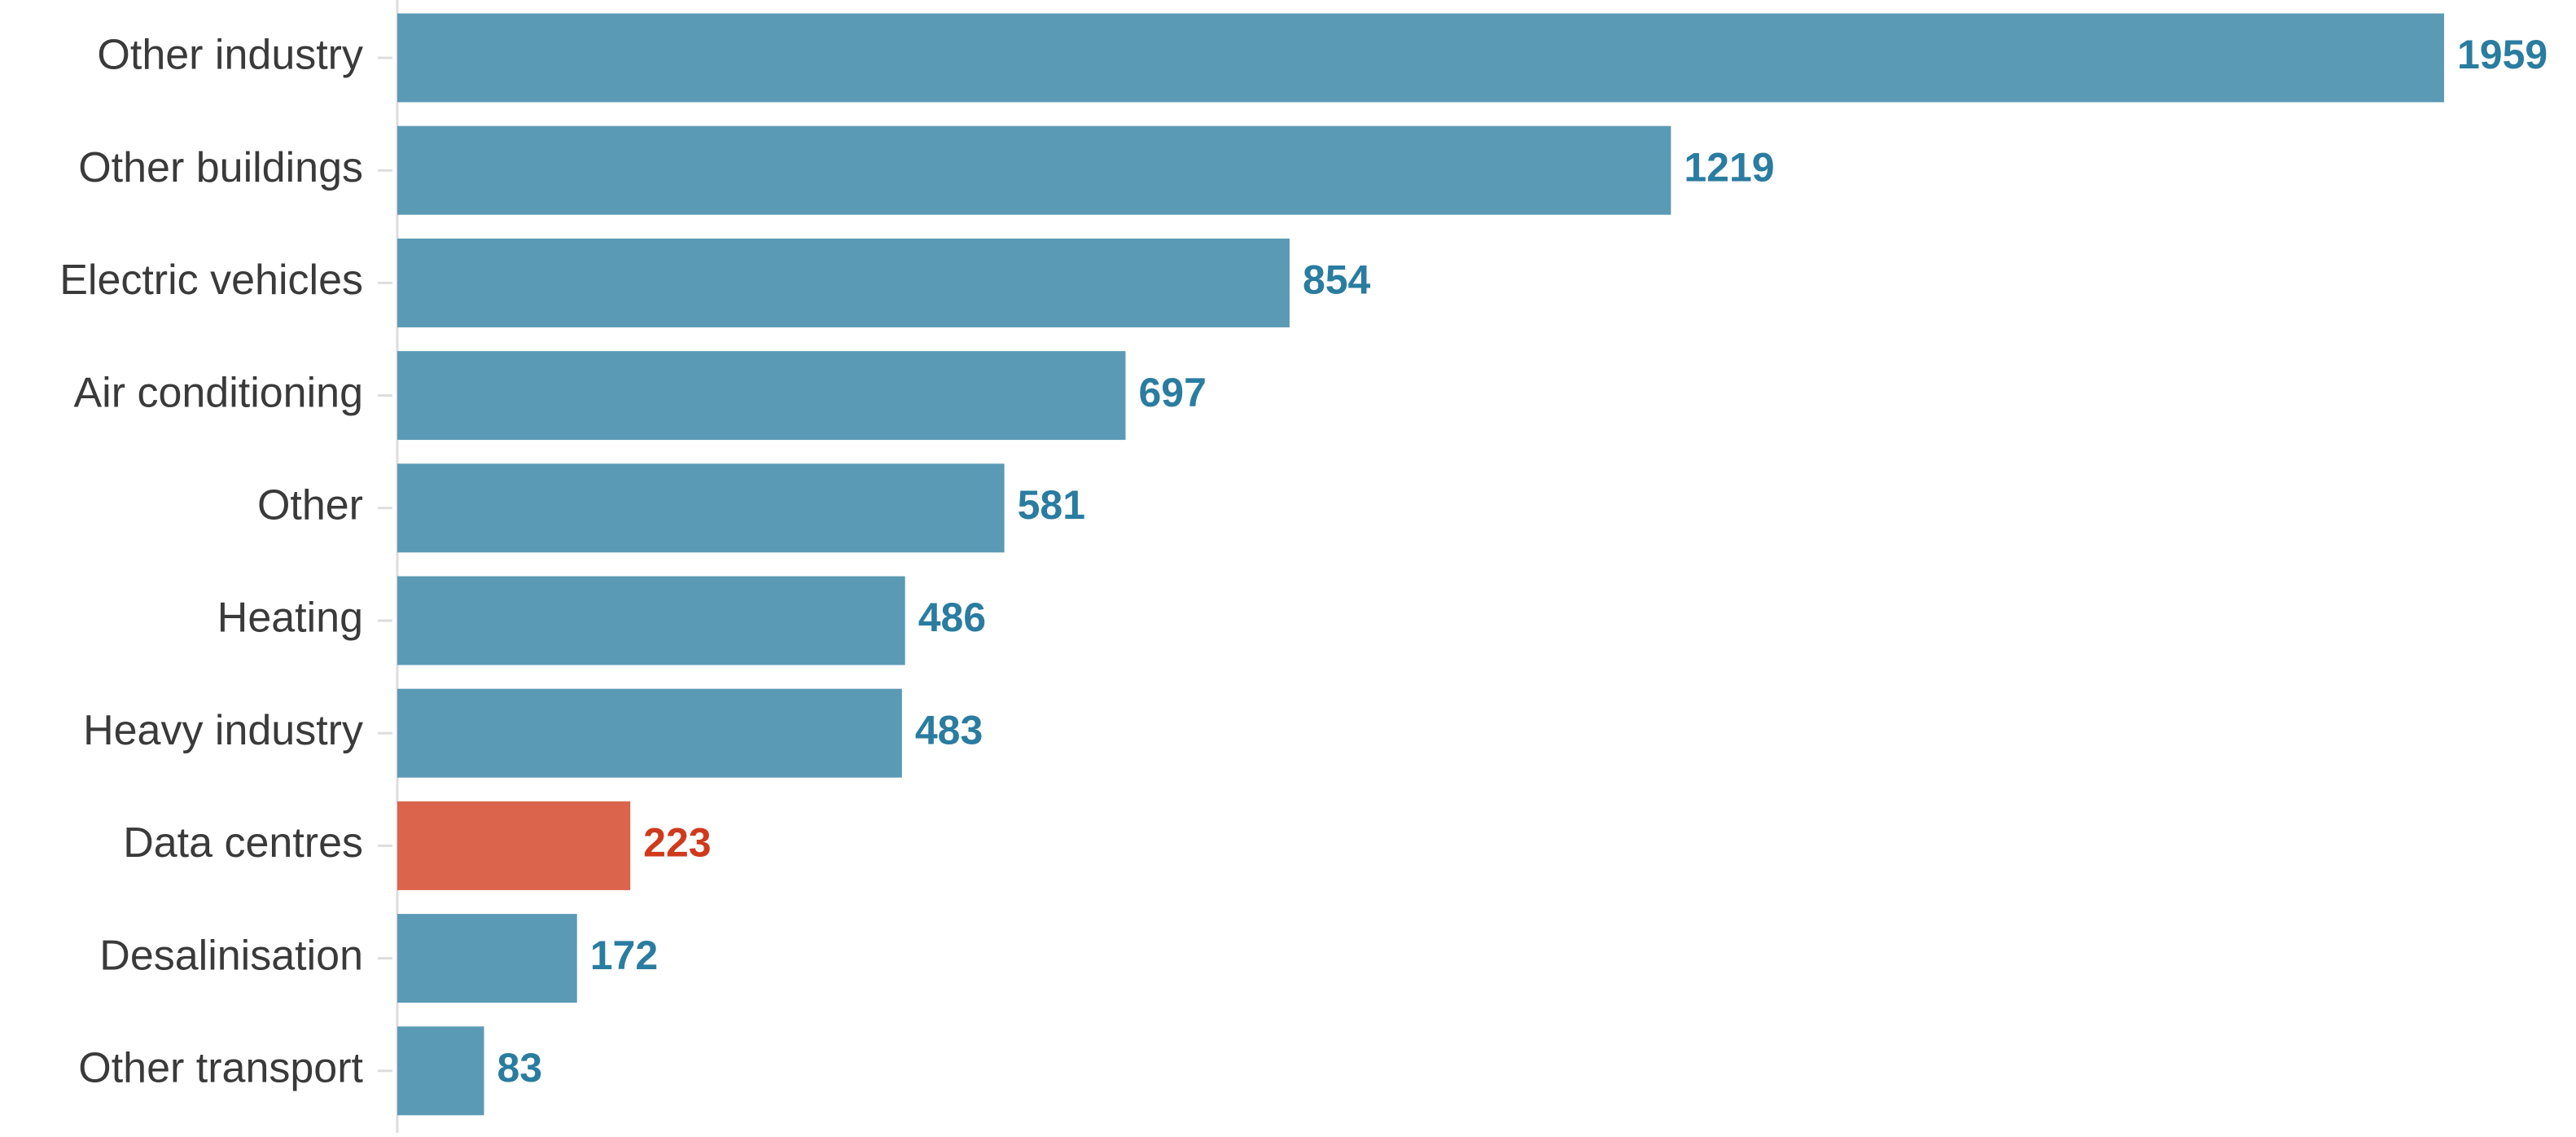 Image resolution: width=2576 pixels, height=1137 pixels. I want to click on value-label: 483, so click(949, 730).